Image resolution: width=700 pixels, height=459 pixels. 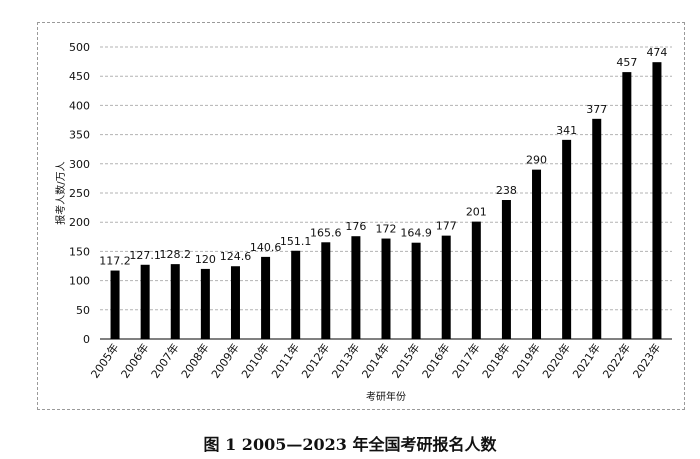 I want to click on data-label: 238, so click(x=506, y=190).